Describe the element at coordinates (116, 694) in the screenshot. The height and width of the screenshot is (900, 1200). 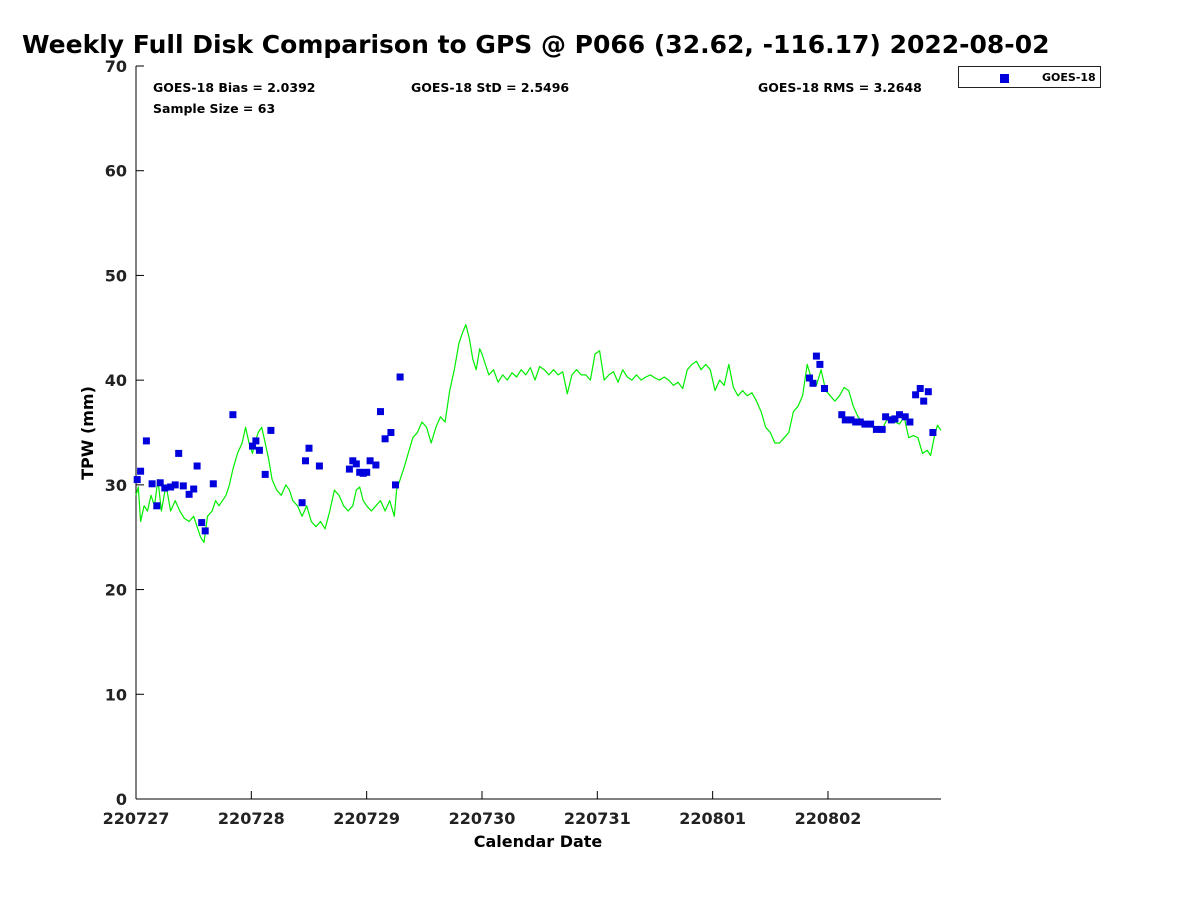
I see `y-tick-label: 10` at that location.